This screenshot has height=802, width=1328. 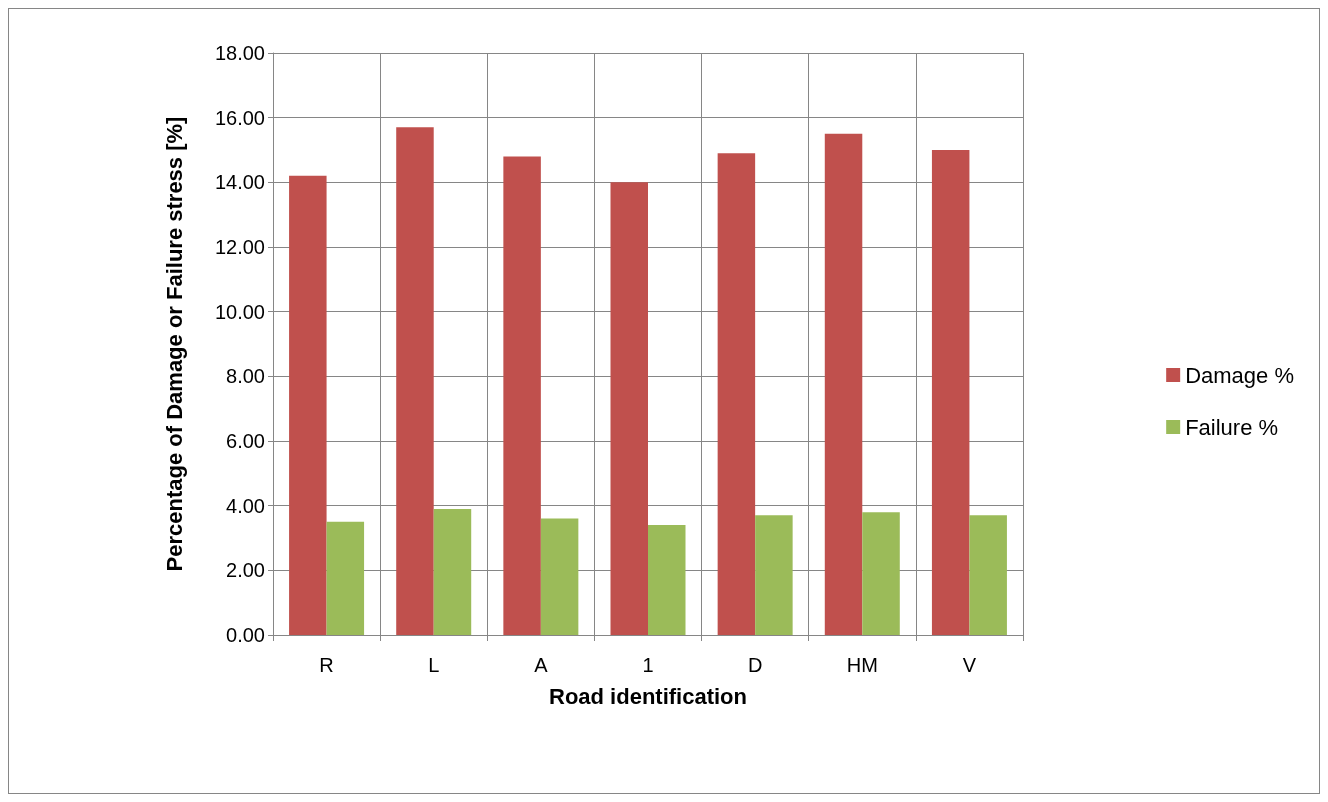 What do you see at coordinates (1240, 375) in the screenshot?
I see `legend-label: Damage %` at bounding box center [1240, 375].